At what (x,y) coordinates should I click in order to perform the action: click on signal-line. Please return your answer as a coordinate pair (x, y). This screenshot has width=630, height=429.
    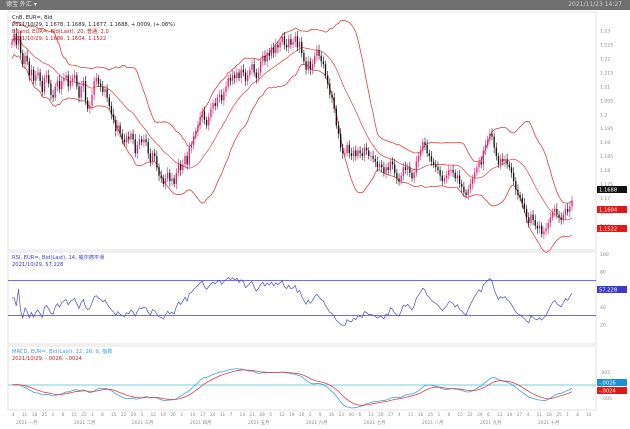
    Looking at the image, I should click on (292, 387).